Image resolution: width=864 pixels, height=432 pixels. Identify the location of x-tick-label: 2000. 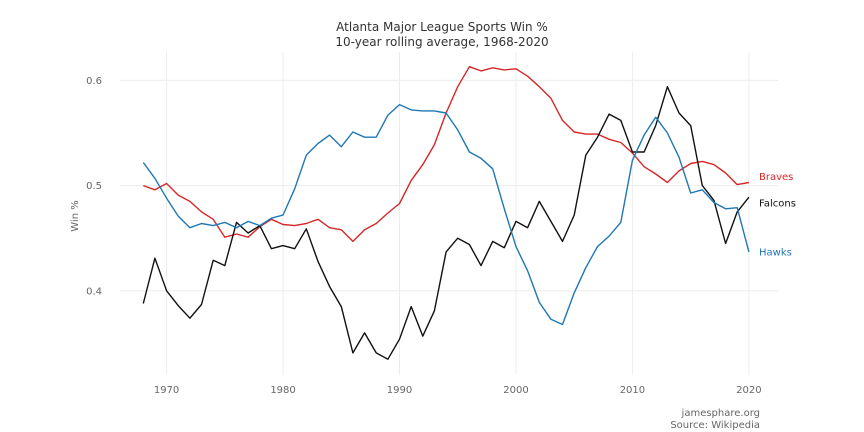
(515, 390).